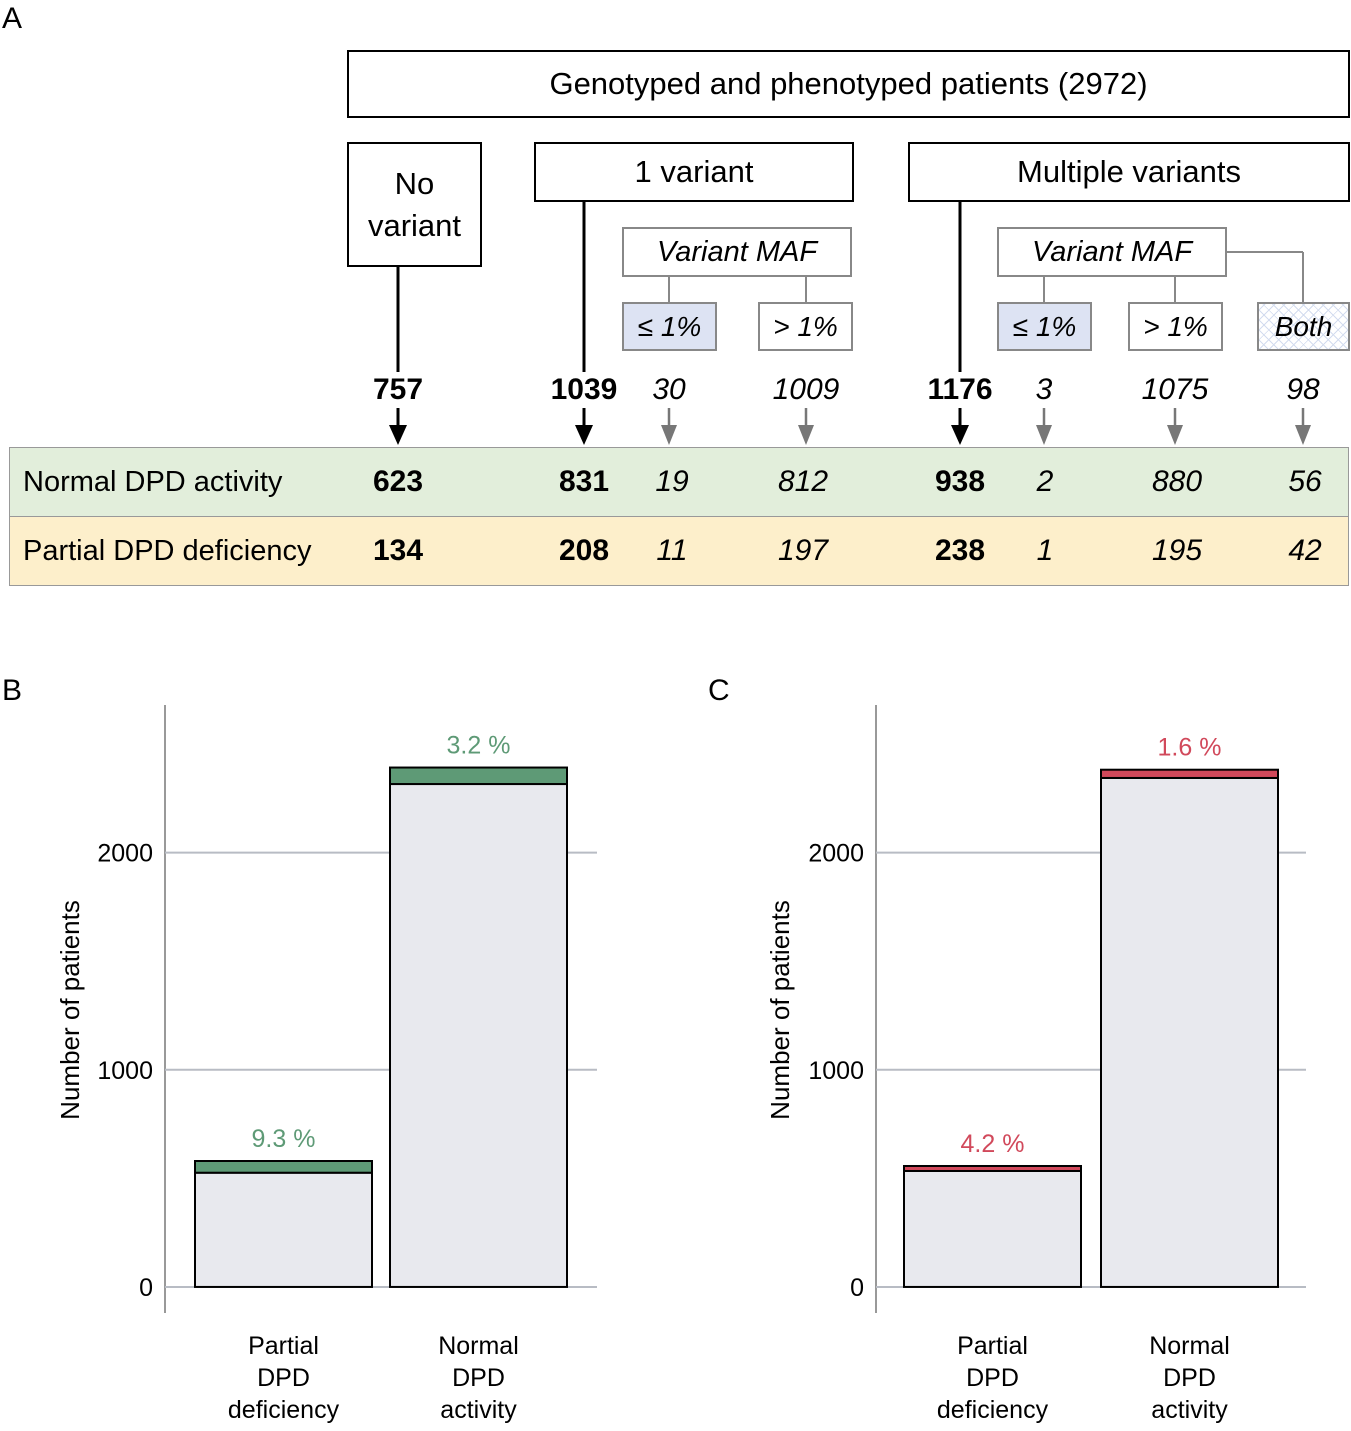 This screenshot has height=1431, width=1351. What do you see at coordinates (1045, 550) in the screenshot?
I see `cell-value: 1` at bounding box center [1045, 550].